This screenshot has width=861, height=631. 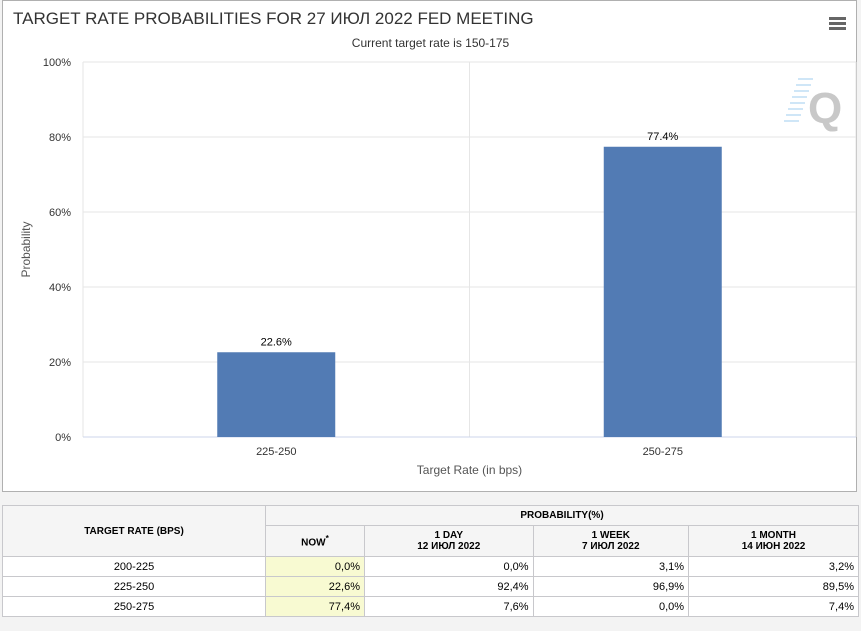 What do you see at coordinates (449, 586) in the screenshot?
I see `probability-cell: 92,4%` at bounding box center [449, 586].